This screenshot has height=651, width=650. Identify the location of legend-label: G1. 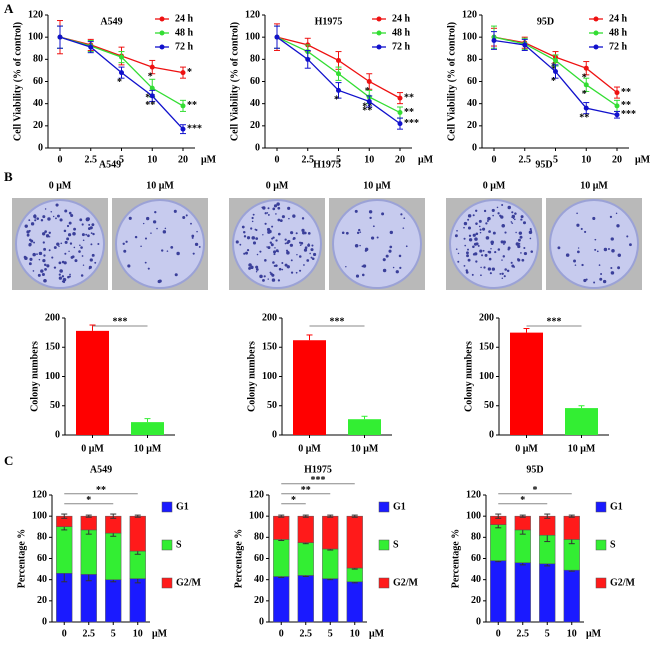
(616, 506).